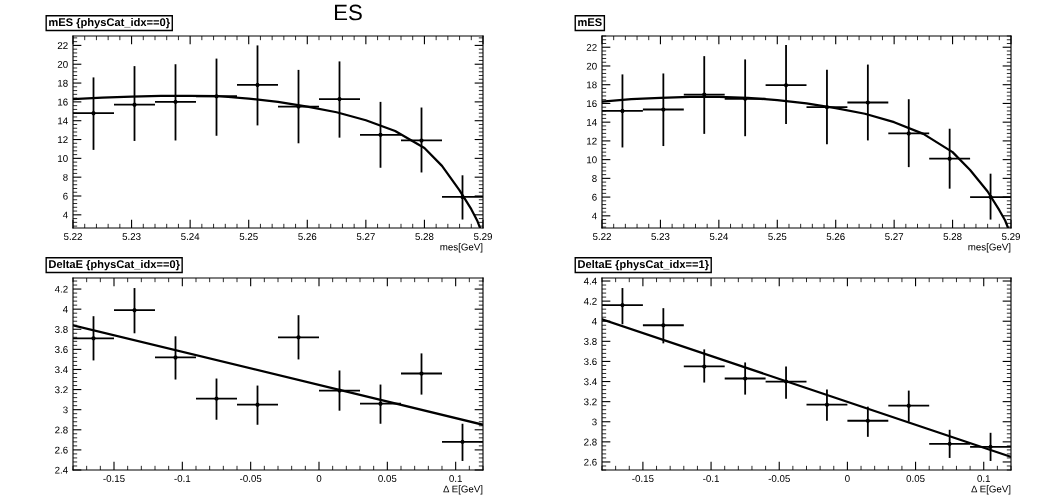 The height and width of the screenshot is (498, 1060). I want to click on chart-title: mES {physCat_idx==0}, so click(109, 23).